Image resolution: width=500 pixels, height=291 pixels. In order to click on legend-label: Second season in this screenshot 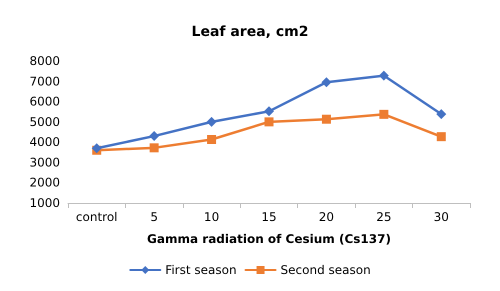, I will do `click(325, 270)`.